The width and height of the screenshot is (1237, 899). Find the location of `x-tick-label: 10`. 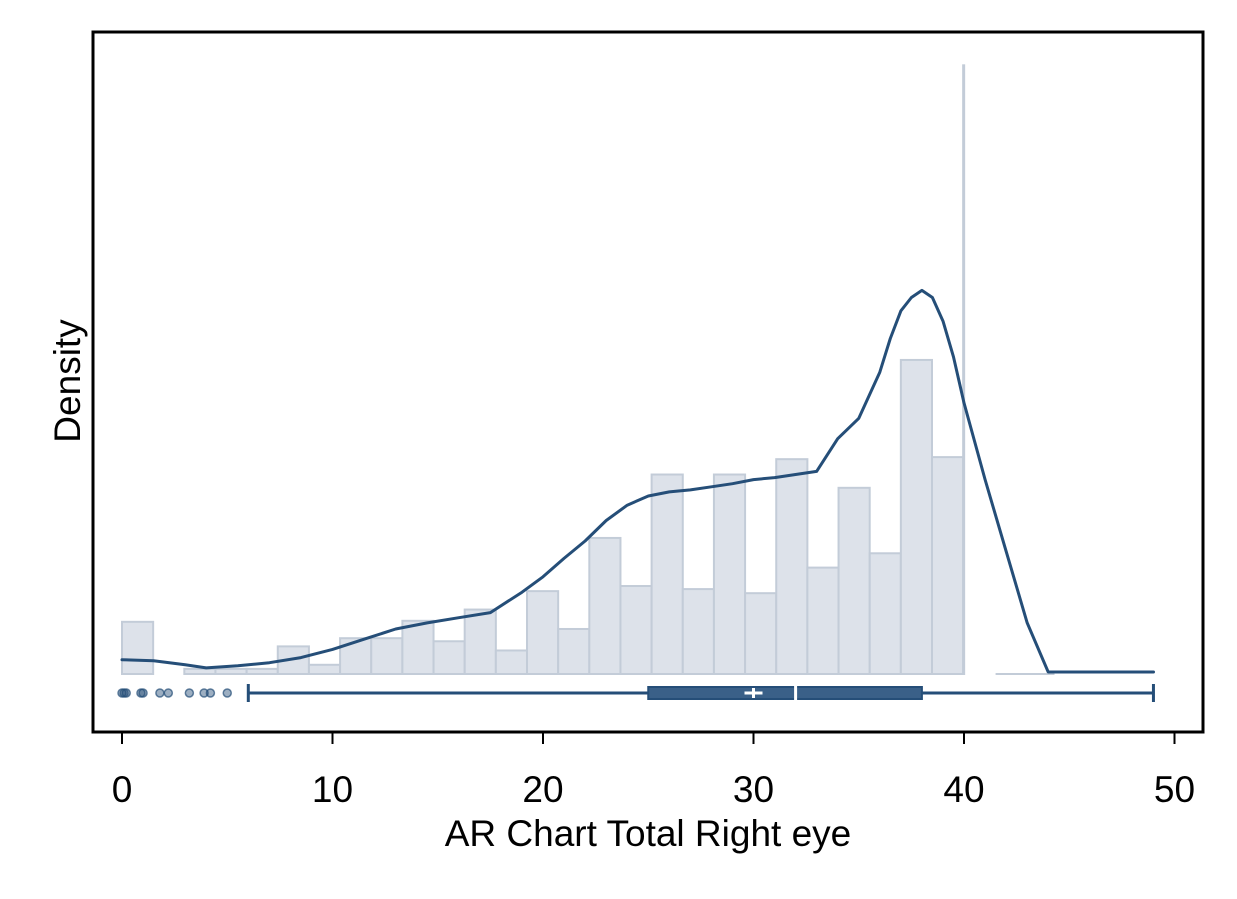

x-tick-label: 10 is located at coordinates (332, 789).